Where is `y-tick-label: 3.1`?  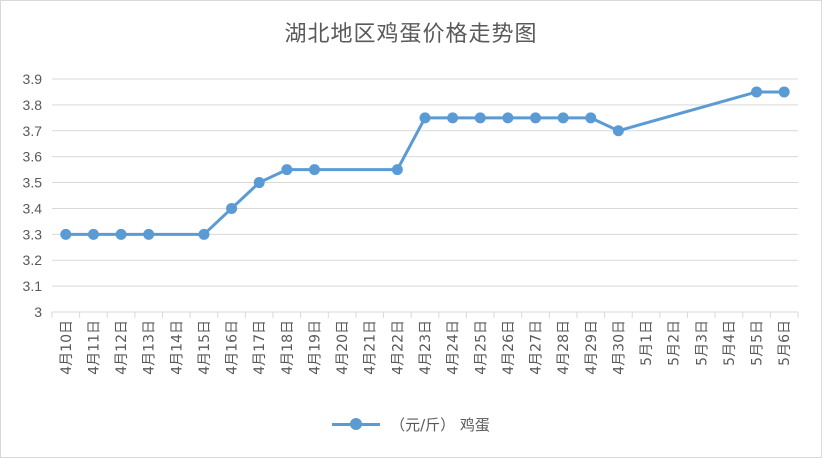 y-tick-label: 3.1 is located at coordinates (33, 286).